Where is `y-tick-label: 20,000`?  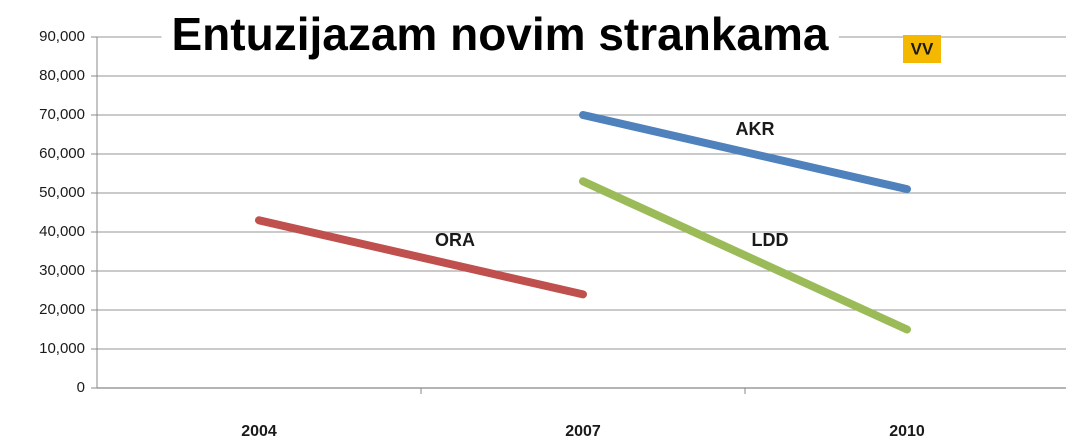
y-tick-label: 20,000 is located at coordinates (62, 309).